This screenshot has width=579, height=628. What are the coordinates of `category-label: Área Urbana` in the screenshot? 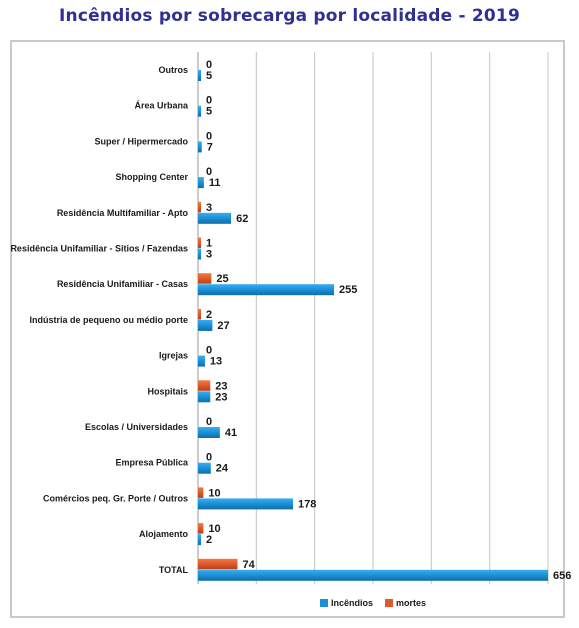 It's located at (161, 106).